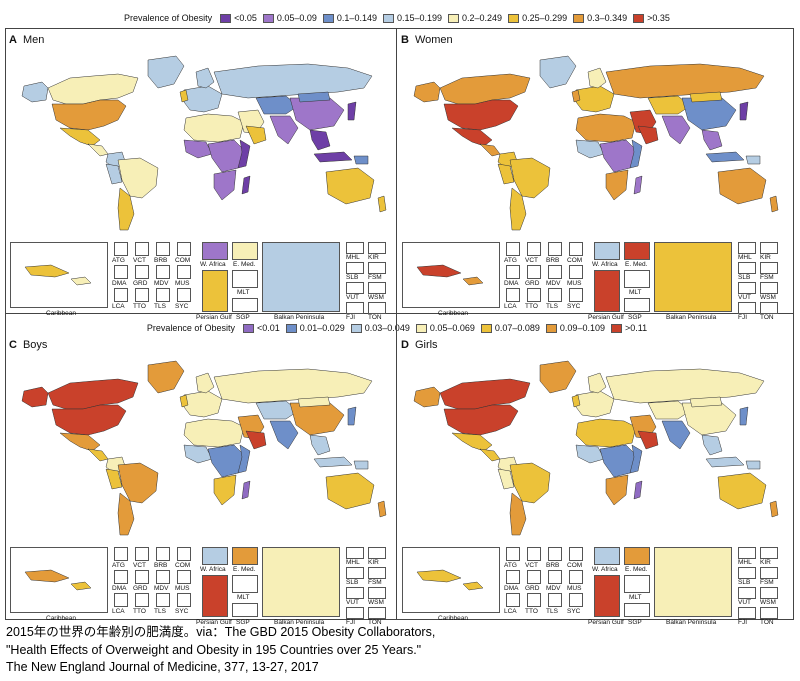 The height and width of the screenshot is (681, 800). Describe the element at coordinates (482, 18) in the screenshot. I see `legend-label: 0.2–0.249` at that location.